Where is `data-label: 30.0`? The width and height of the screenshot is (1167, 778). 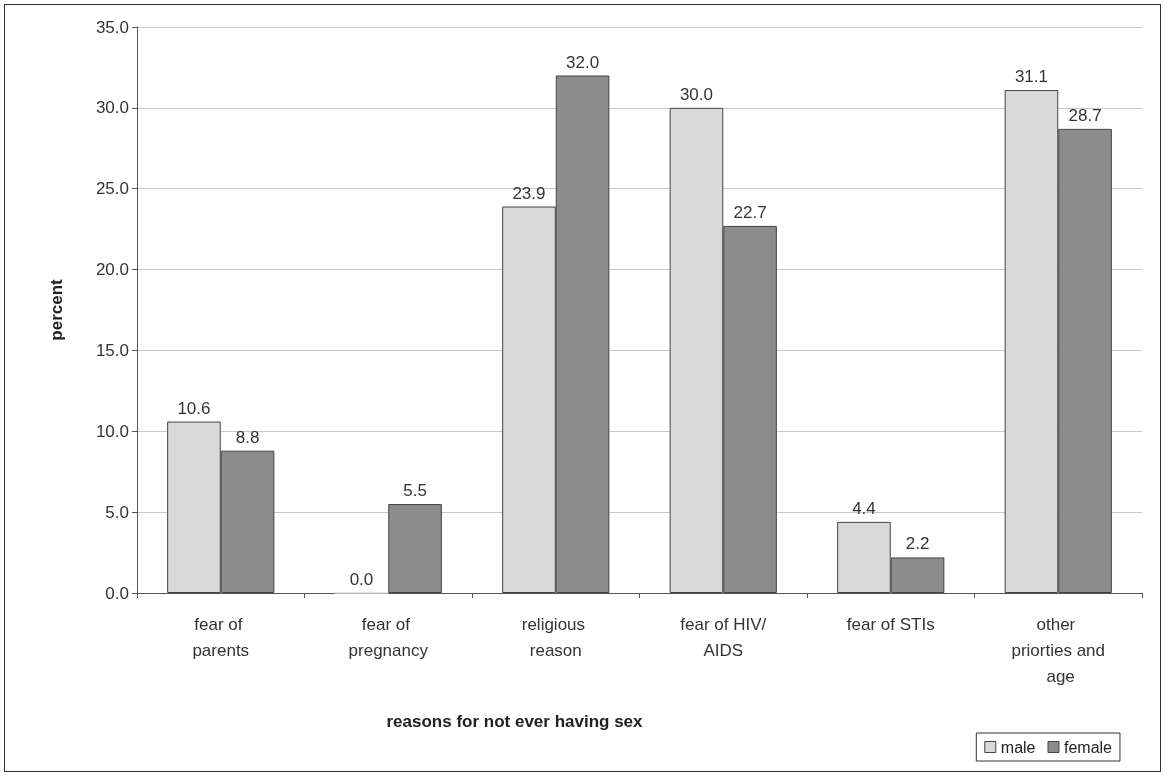 data-label: 30.0 is located at coordinates (696, 94).